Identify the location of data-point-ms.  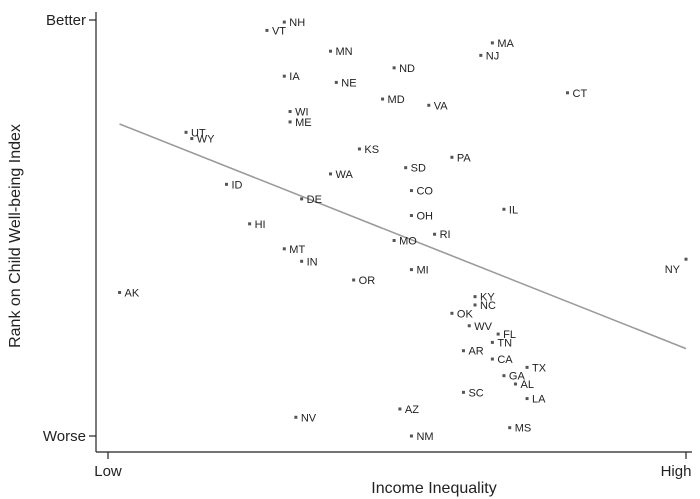
(510, 428).